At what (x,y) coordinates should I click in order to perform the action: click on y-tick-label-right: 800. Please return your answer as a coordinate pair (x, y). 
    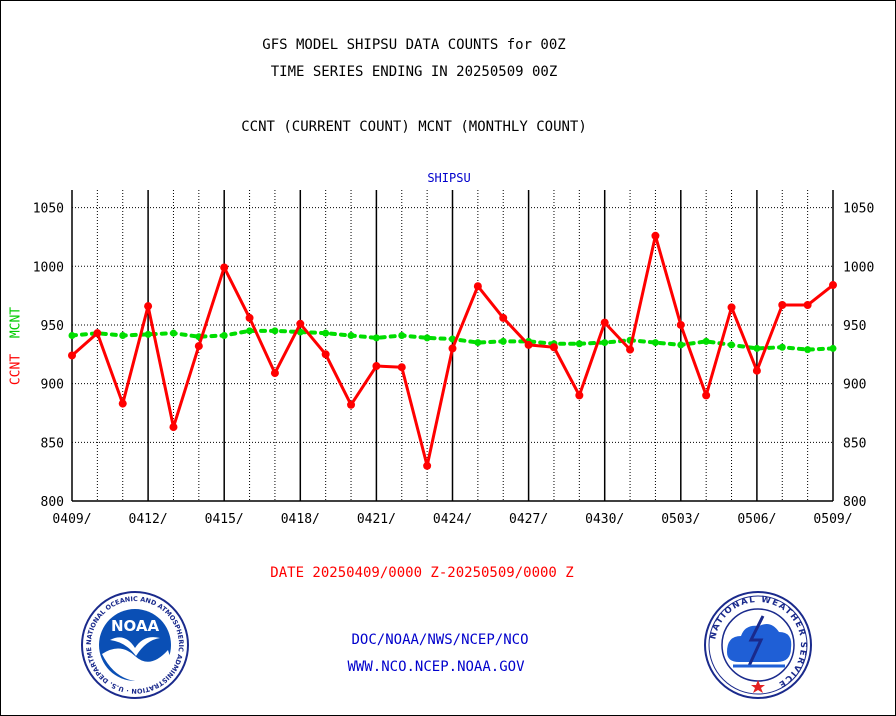
    Looking at the image, I should click on (854, 502).